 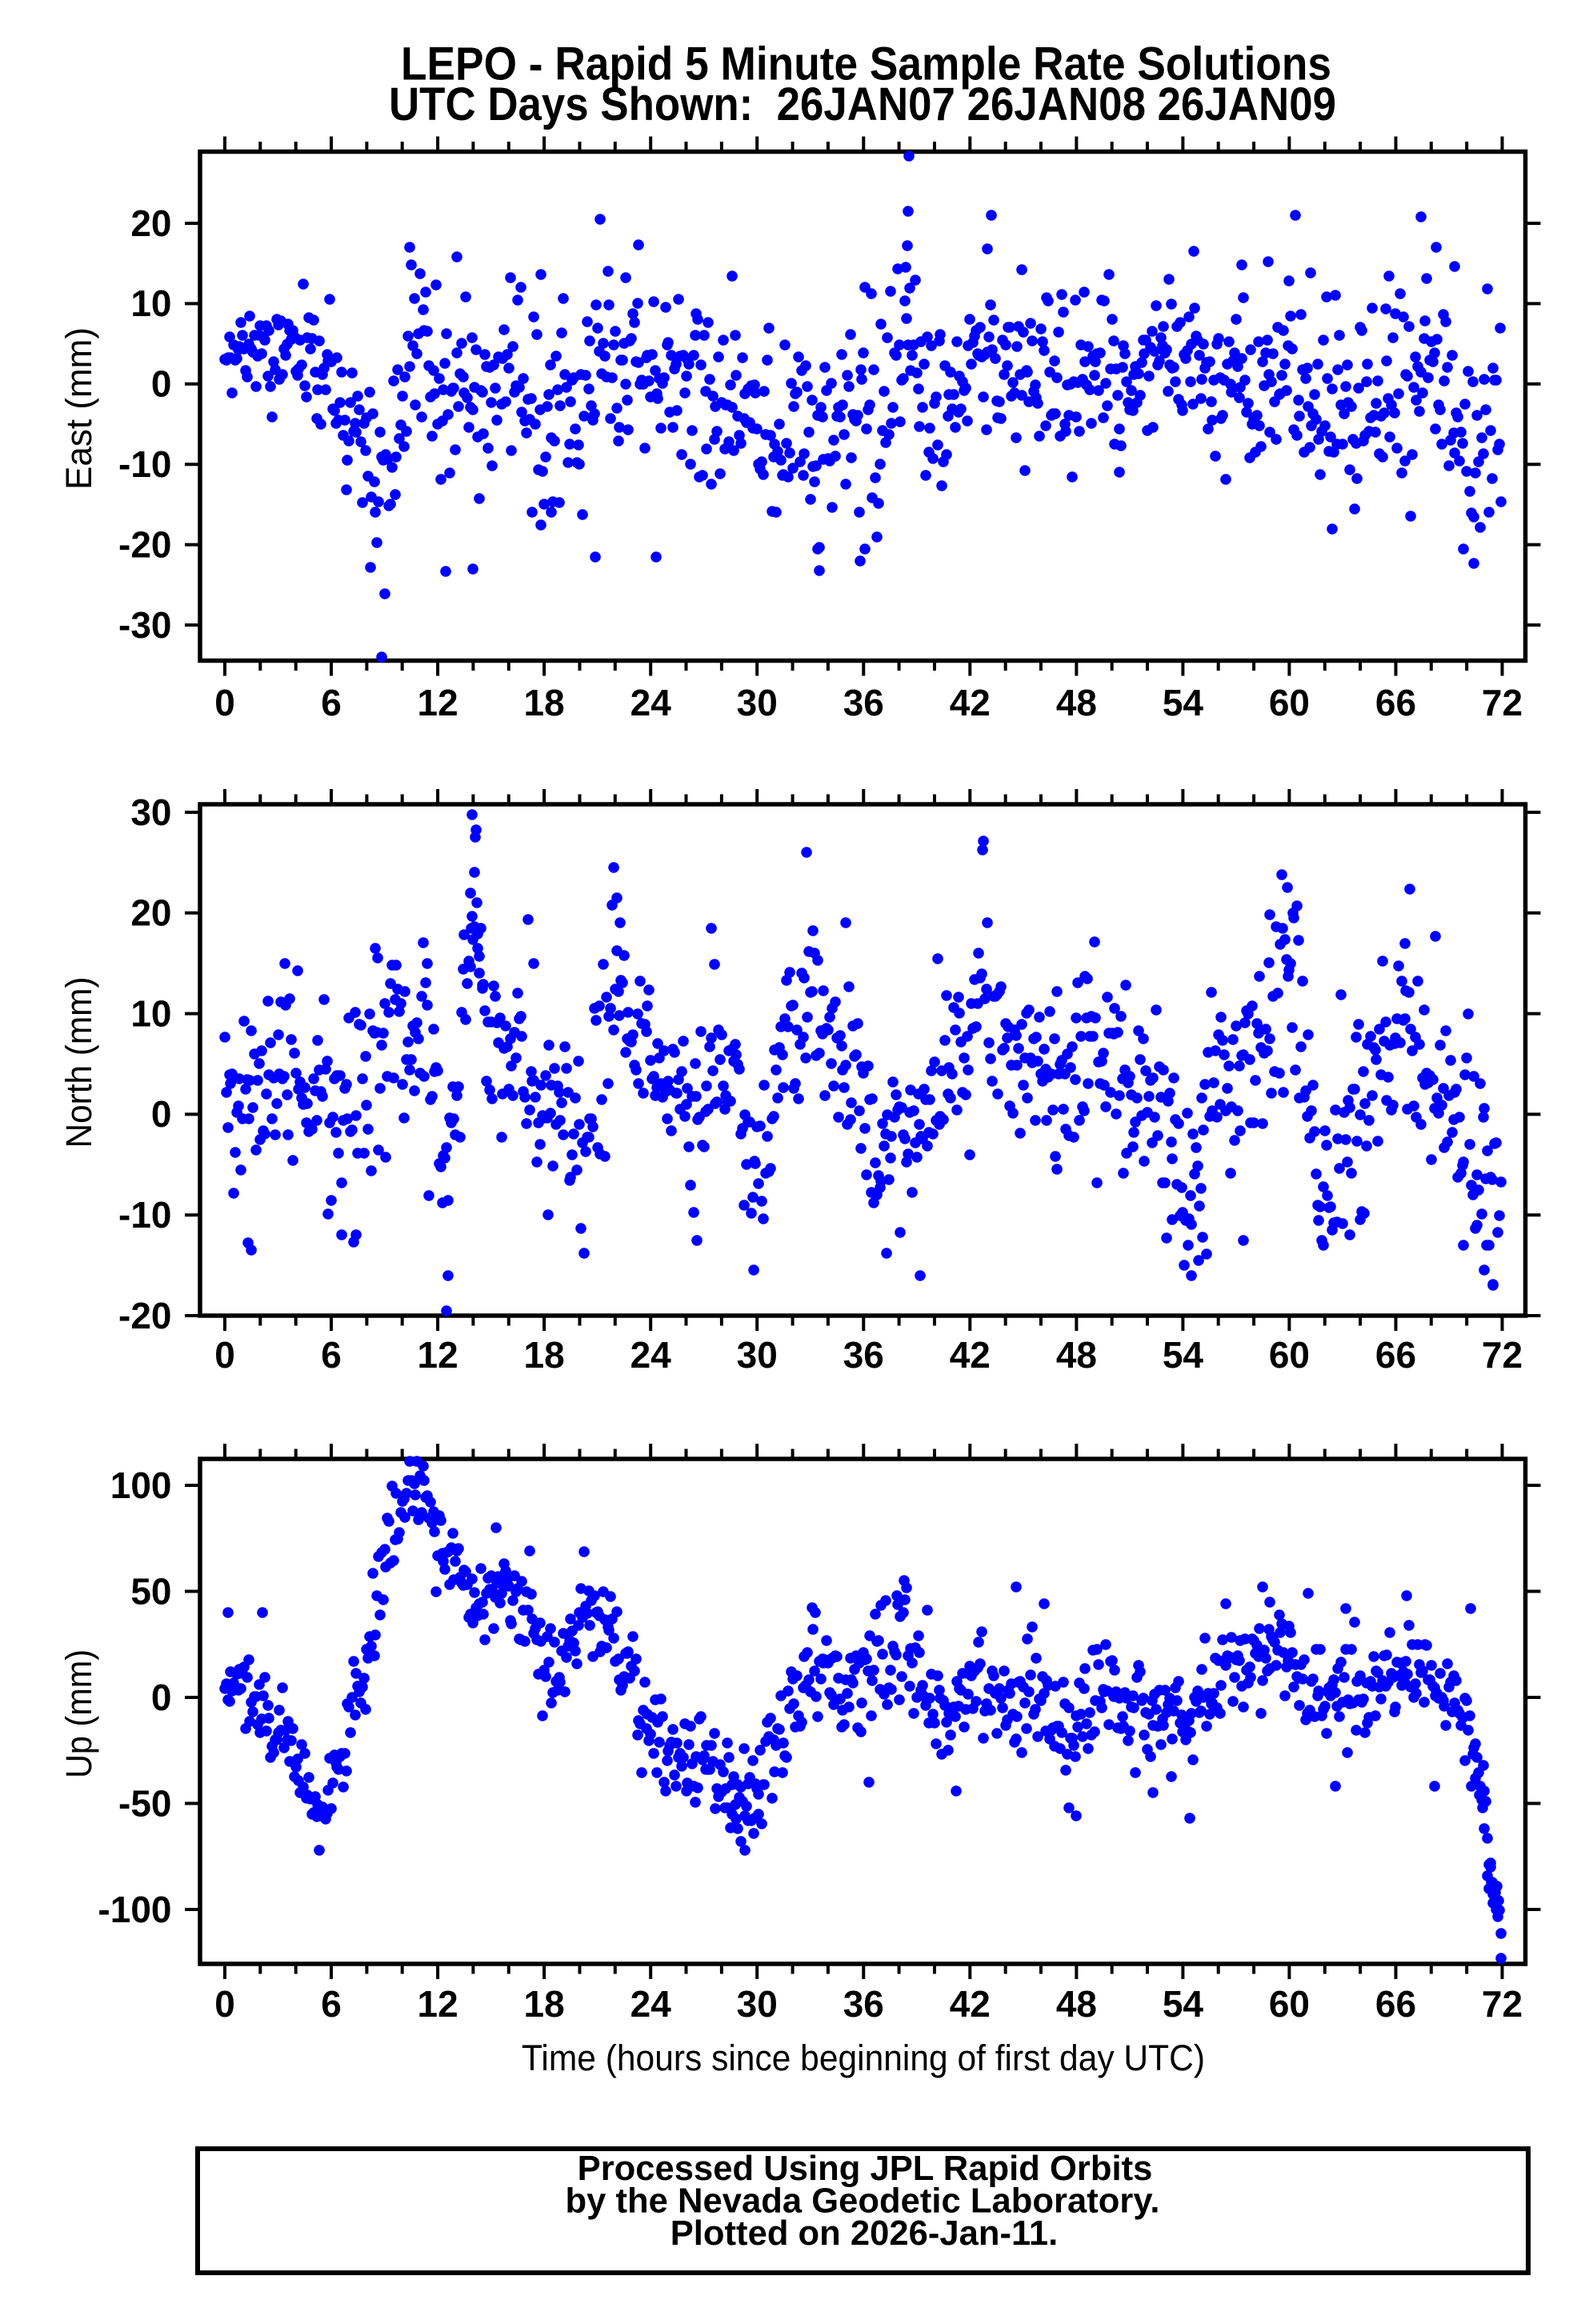 What do you see at coordinates (134, 1910) in the screenshot?
I see `svg-text: -100` at bounding box center [134, 1910].